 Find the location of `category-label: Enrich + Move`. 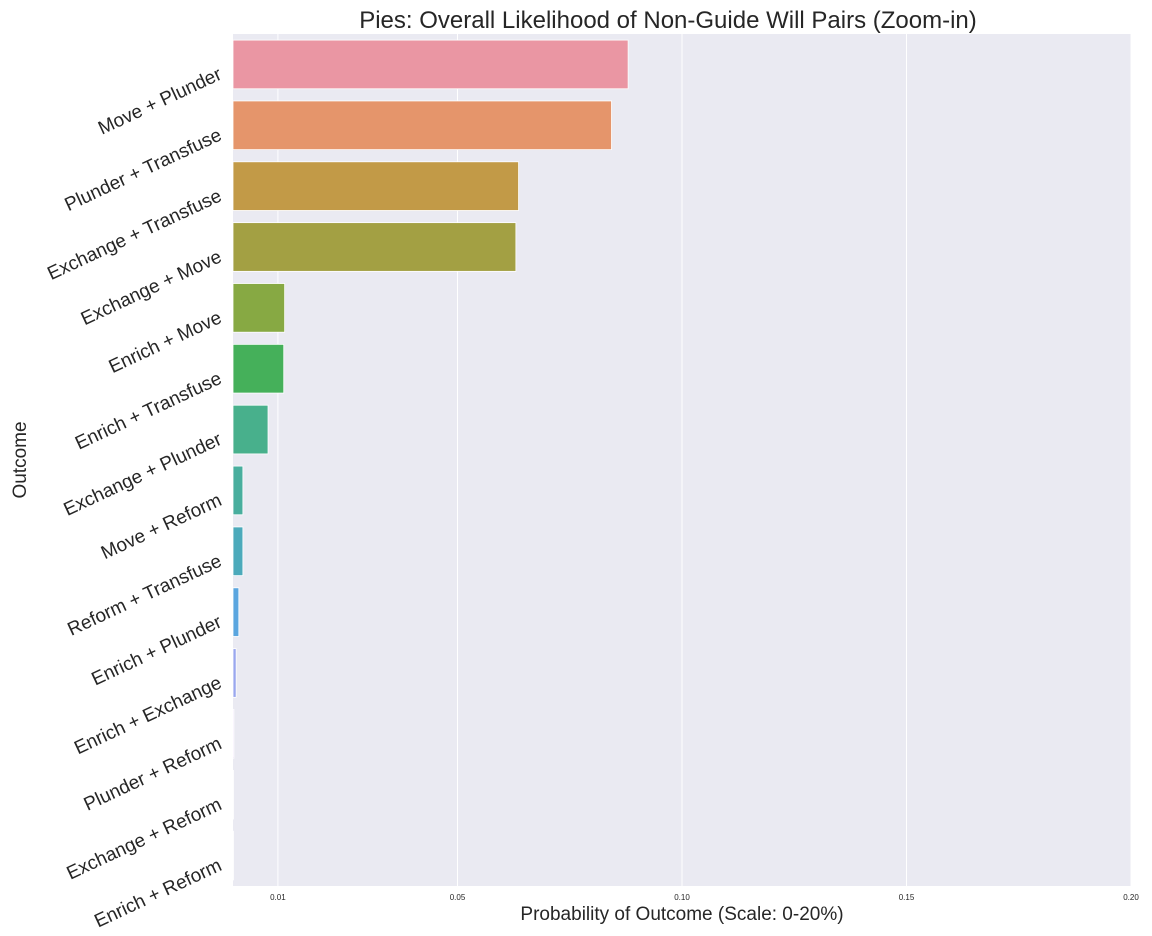

category-label: Enrich + Move is located at coordinates (165, 342).